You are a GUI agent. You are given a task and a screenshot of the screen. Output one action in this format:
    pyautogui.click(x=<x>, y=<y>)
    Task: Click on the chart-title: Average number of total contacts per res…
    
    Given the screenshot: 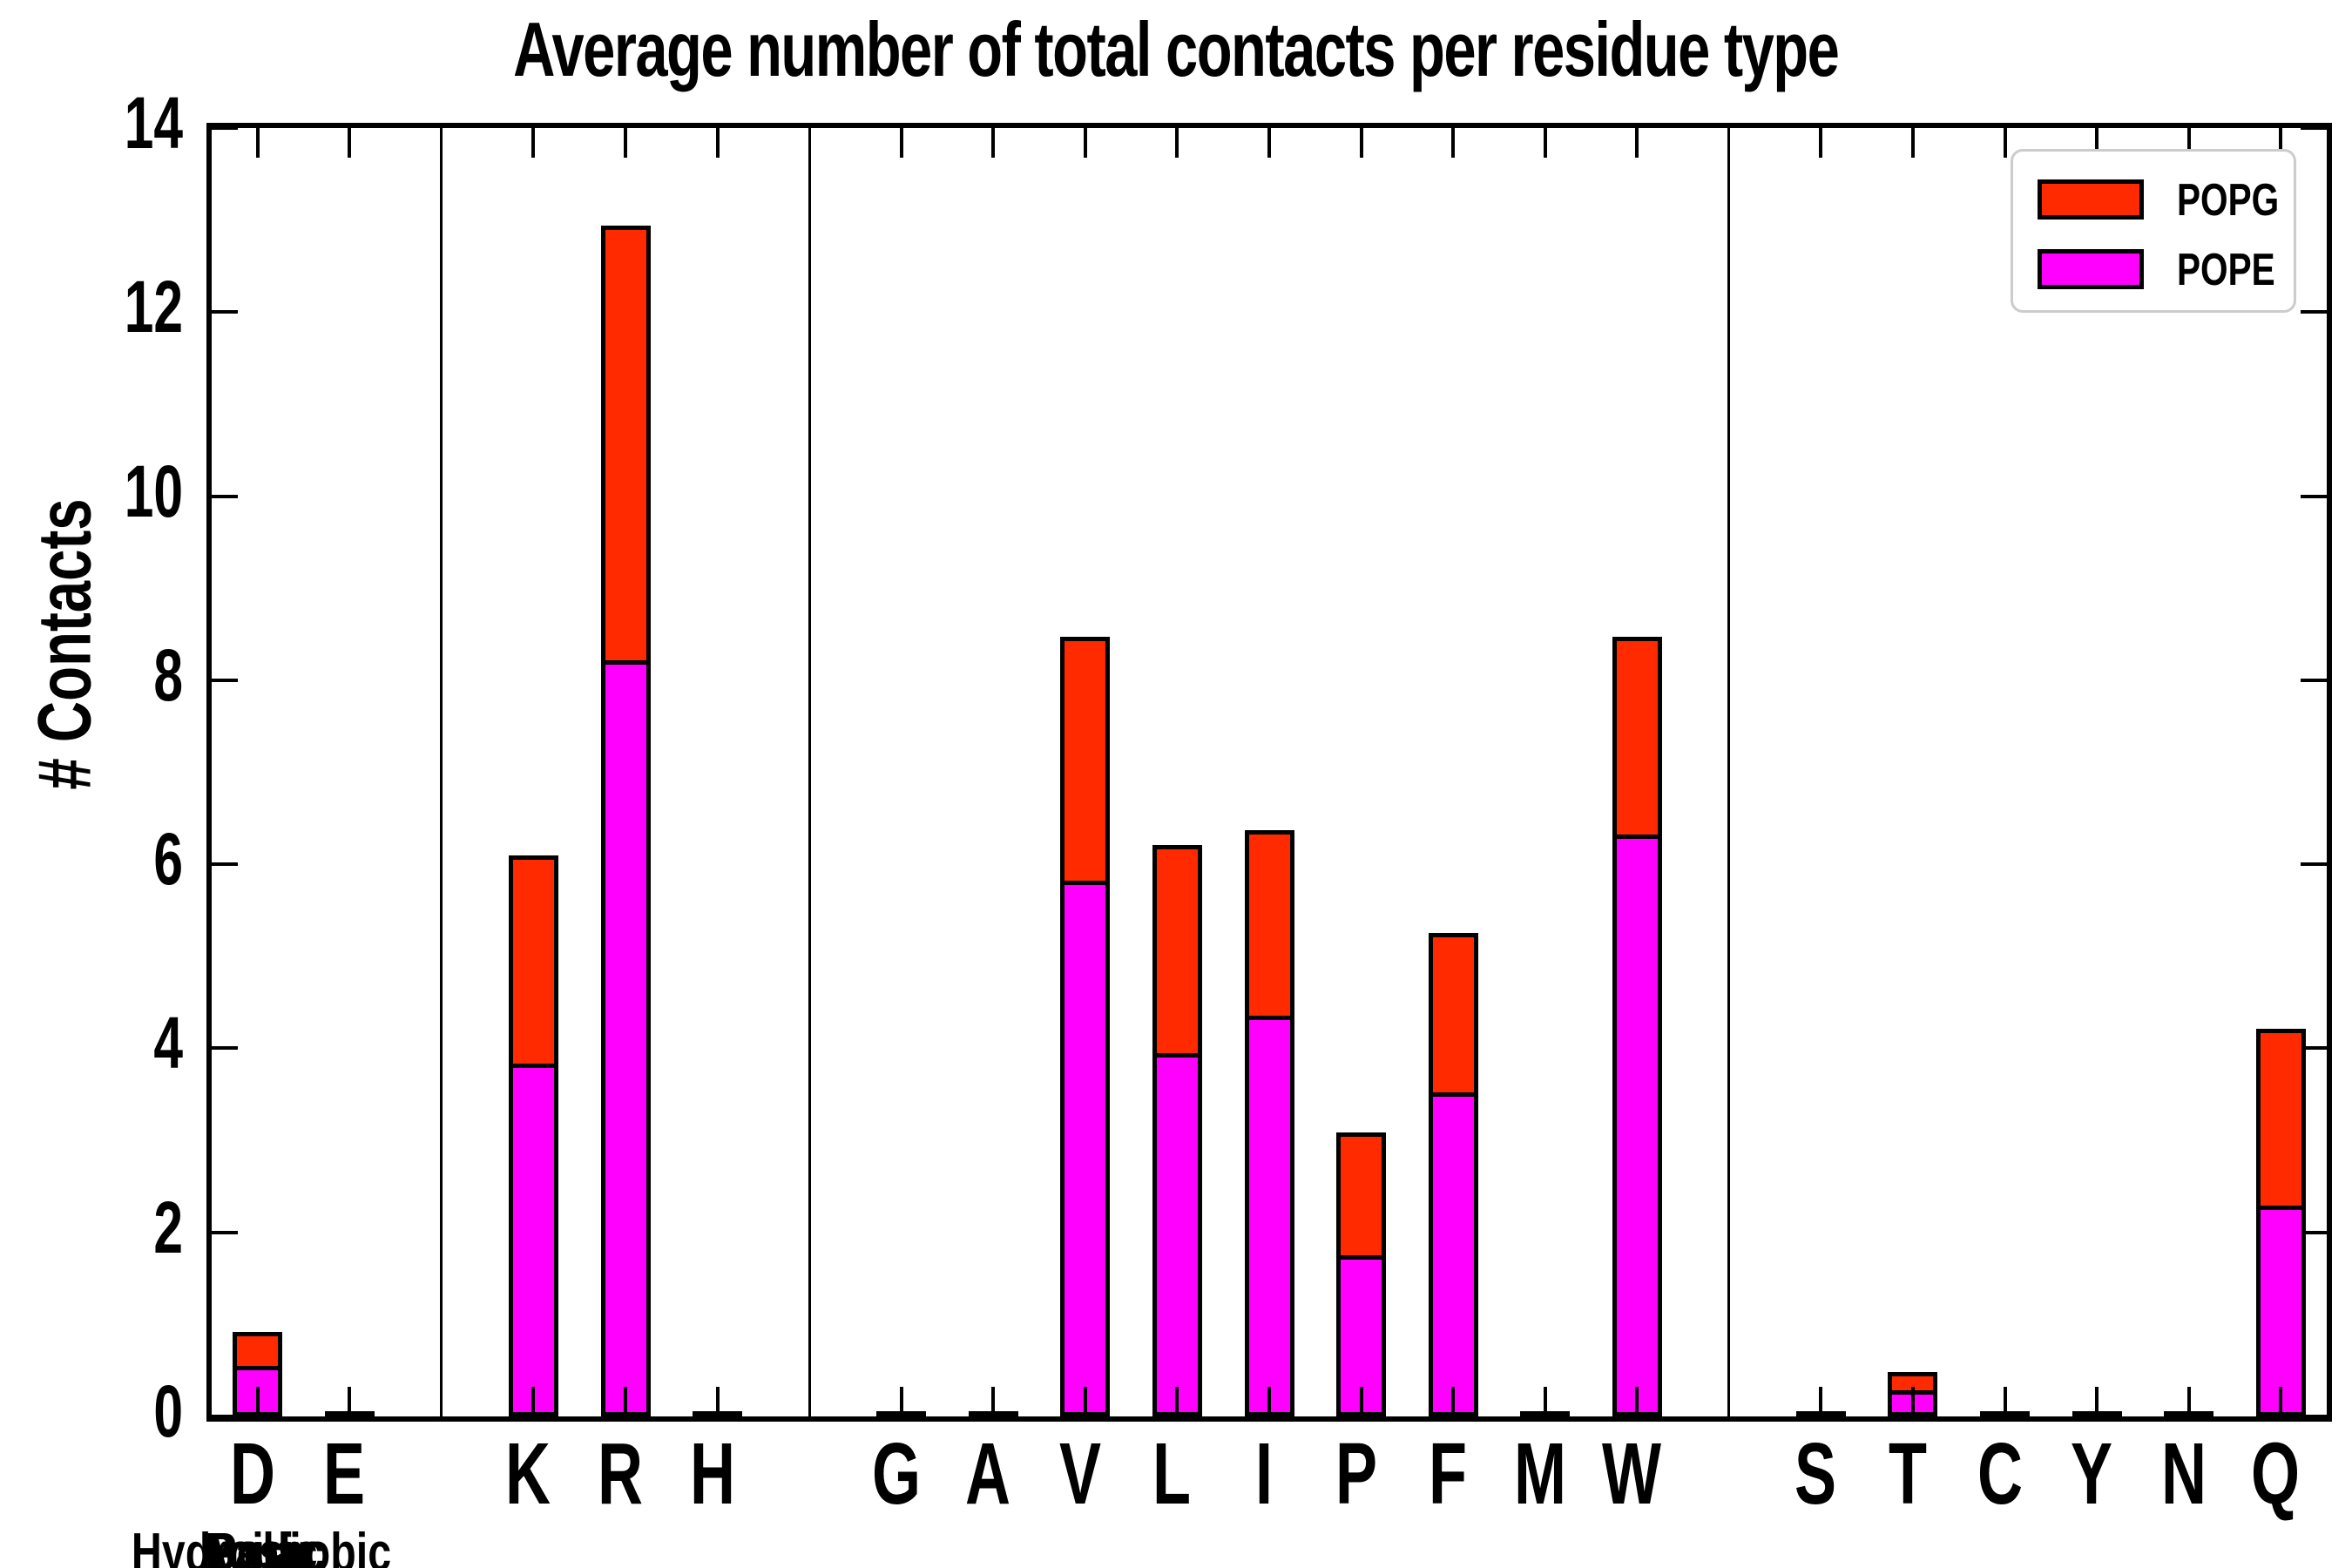 What is the action you would take?
    pyautogui.click(x=1176, y=49)
    